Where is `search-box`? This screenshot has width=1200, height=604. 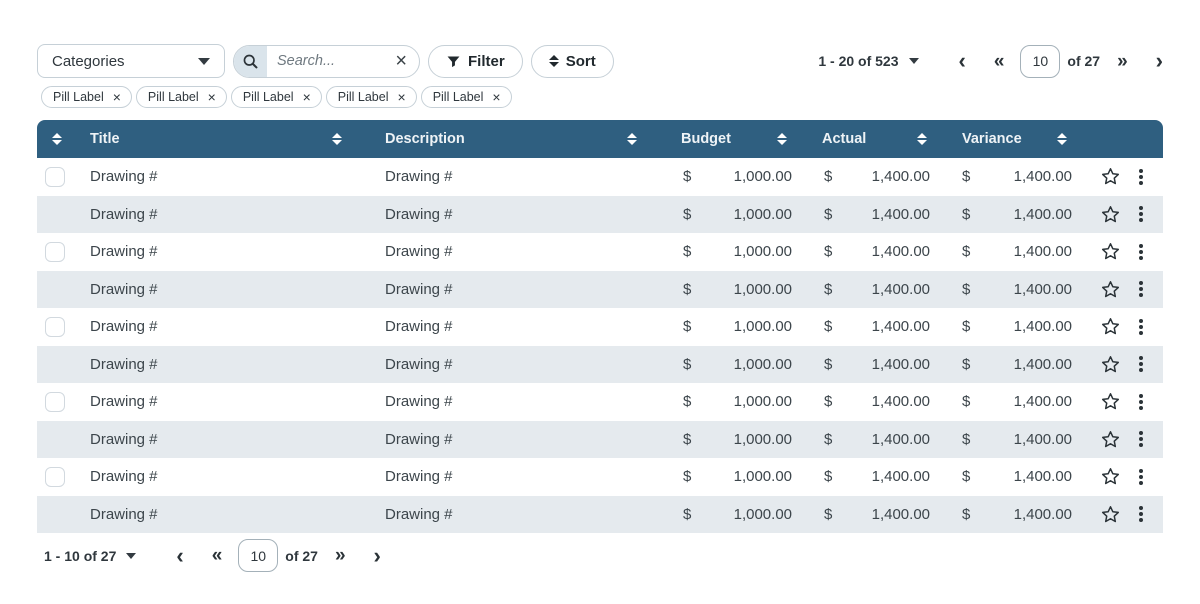 search-box is located at coordinates (326, 61).